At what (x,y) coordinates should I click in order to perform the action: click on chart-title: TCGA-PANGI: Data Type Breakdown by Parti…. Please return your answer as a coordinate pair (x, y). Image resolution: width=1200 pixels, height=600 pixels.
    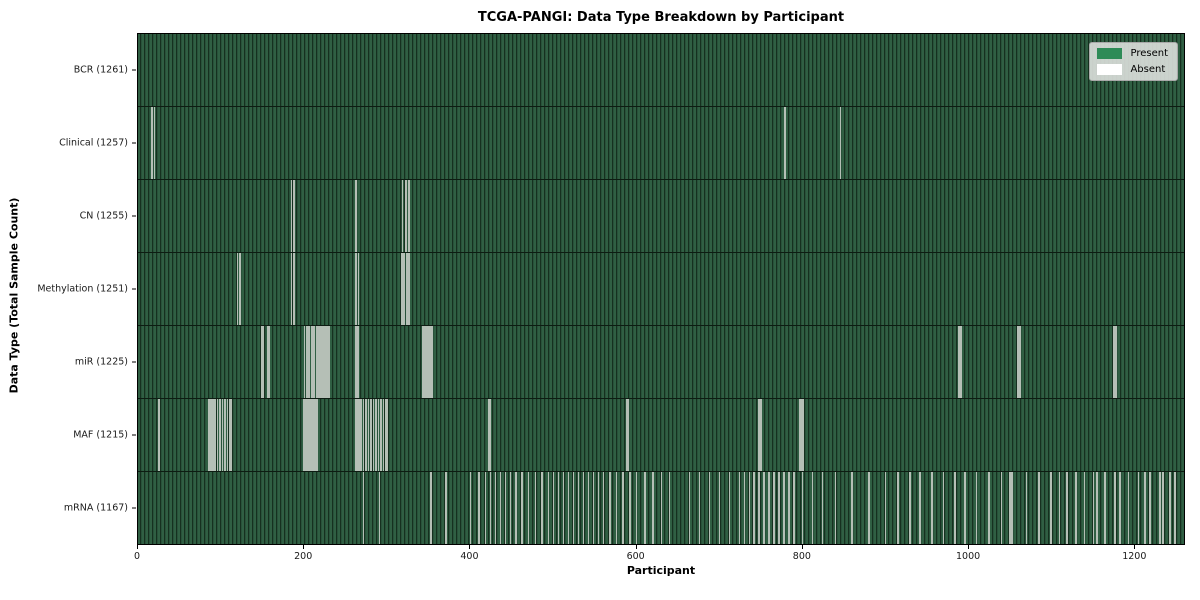
    Looking at the image, I should click on (661, 17).